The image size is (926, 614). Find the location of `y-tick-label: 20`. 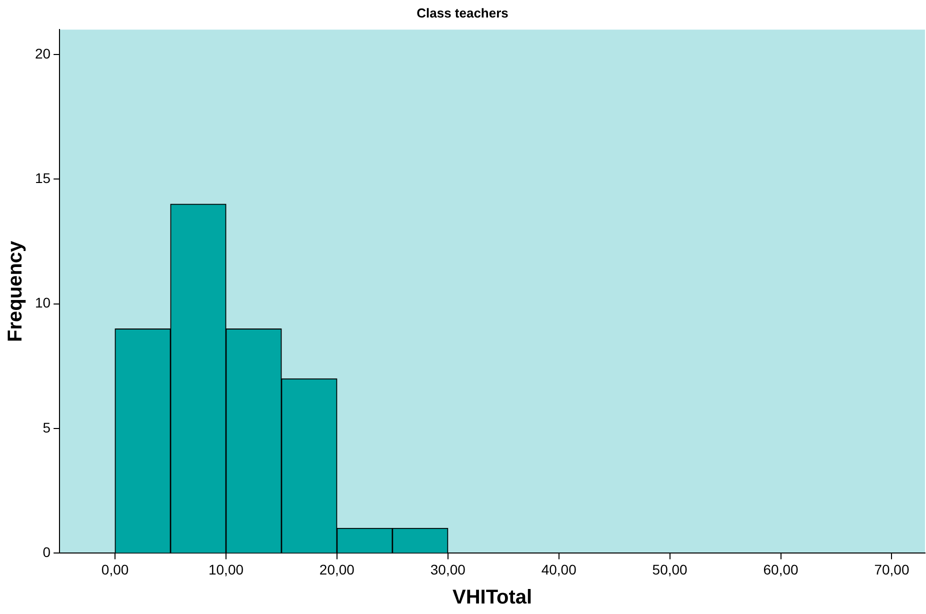

y-tick-label: 20 is located at coordinates (42, 53).